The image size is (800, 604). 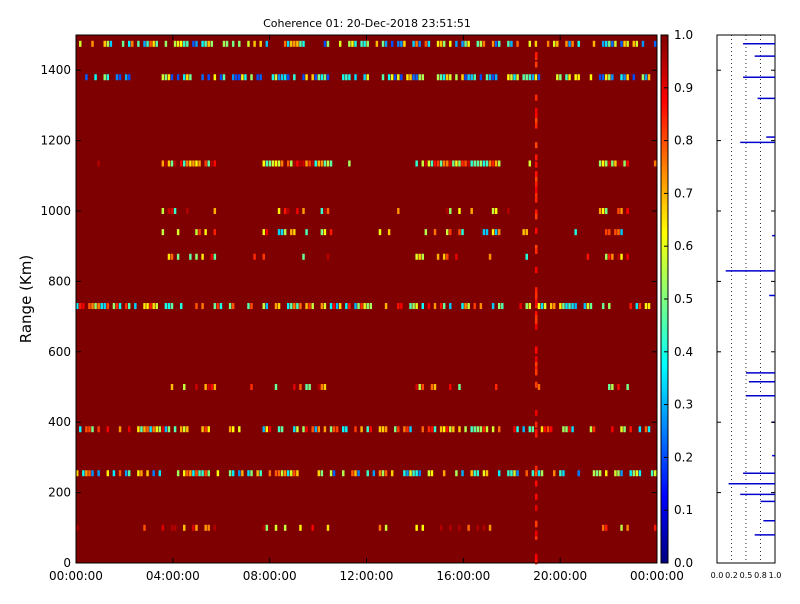 What do you see at coordinates (746, 575) in the screenshot?
I see `profile-x-axis: 0.0 0.2 0.5 0.8 1.0` at bounding box center [746, 575].